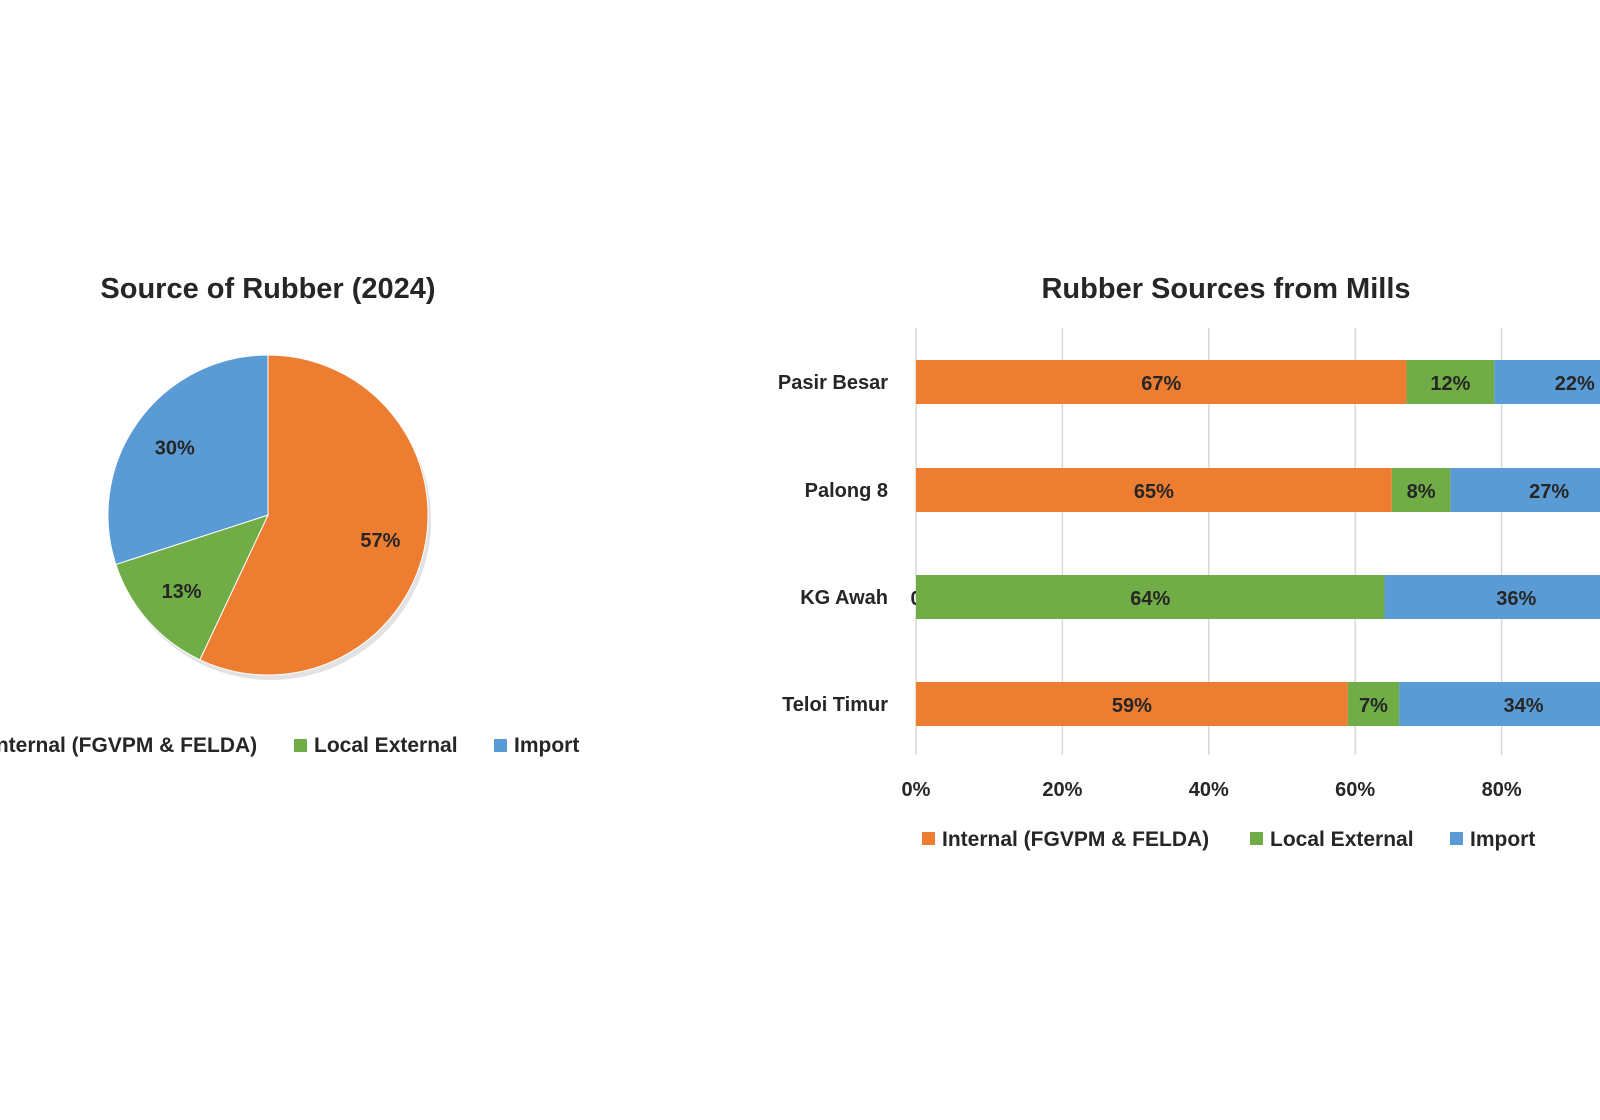 This screenshot has height=1120, width=1600. What do you see at coordinates (1355, 790) in the screenshot?
I see `x-tick-label: 60%` at bounding box center [1355, 790].